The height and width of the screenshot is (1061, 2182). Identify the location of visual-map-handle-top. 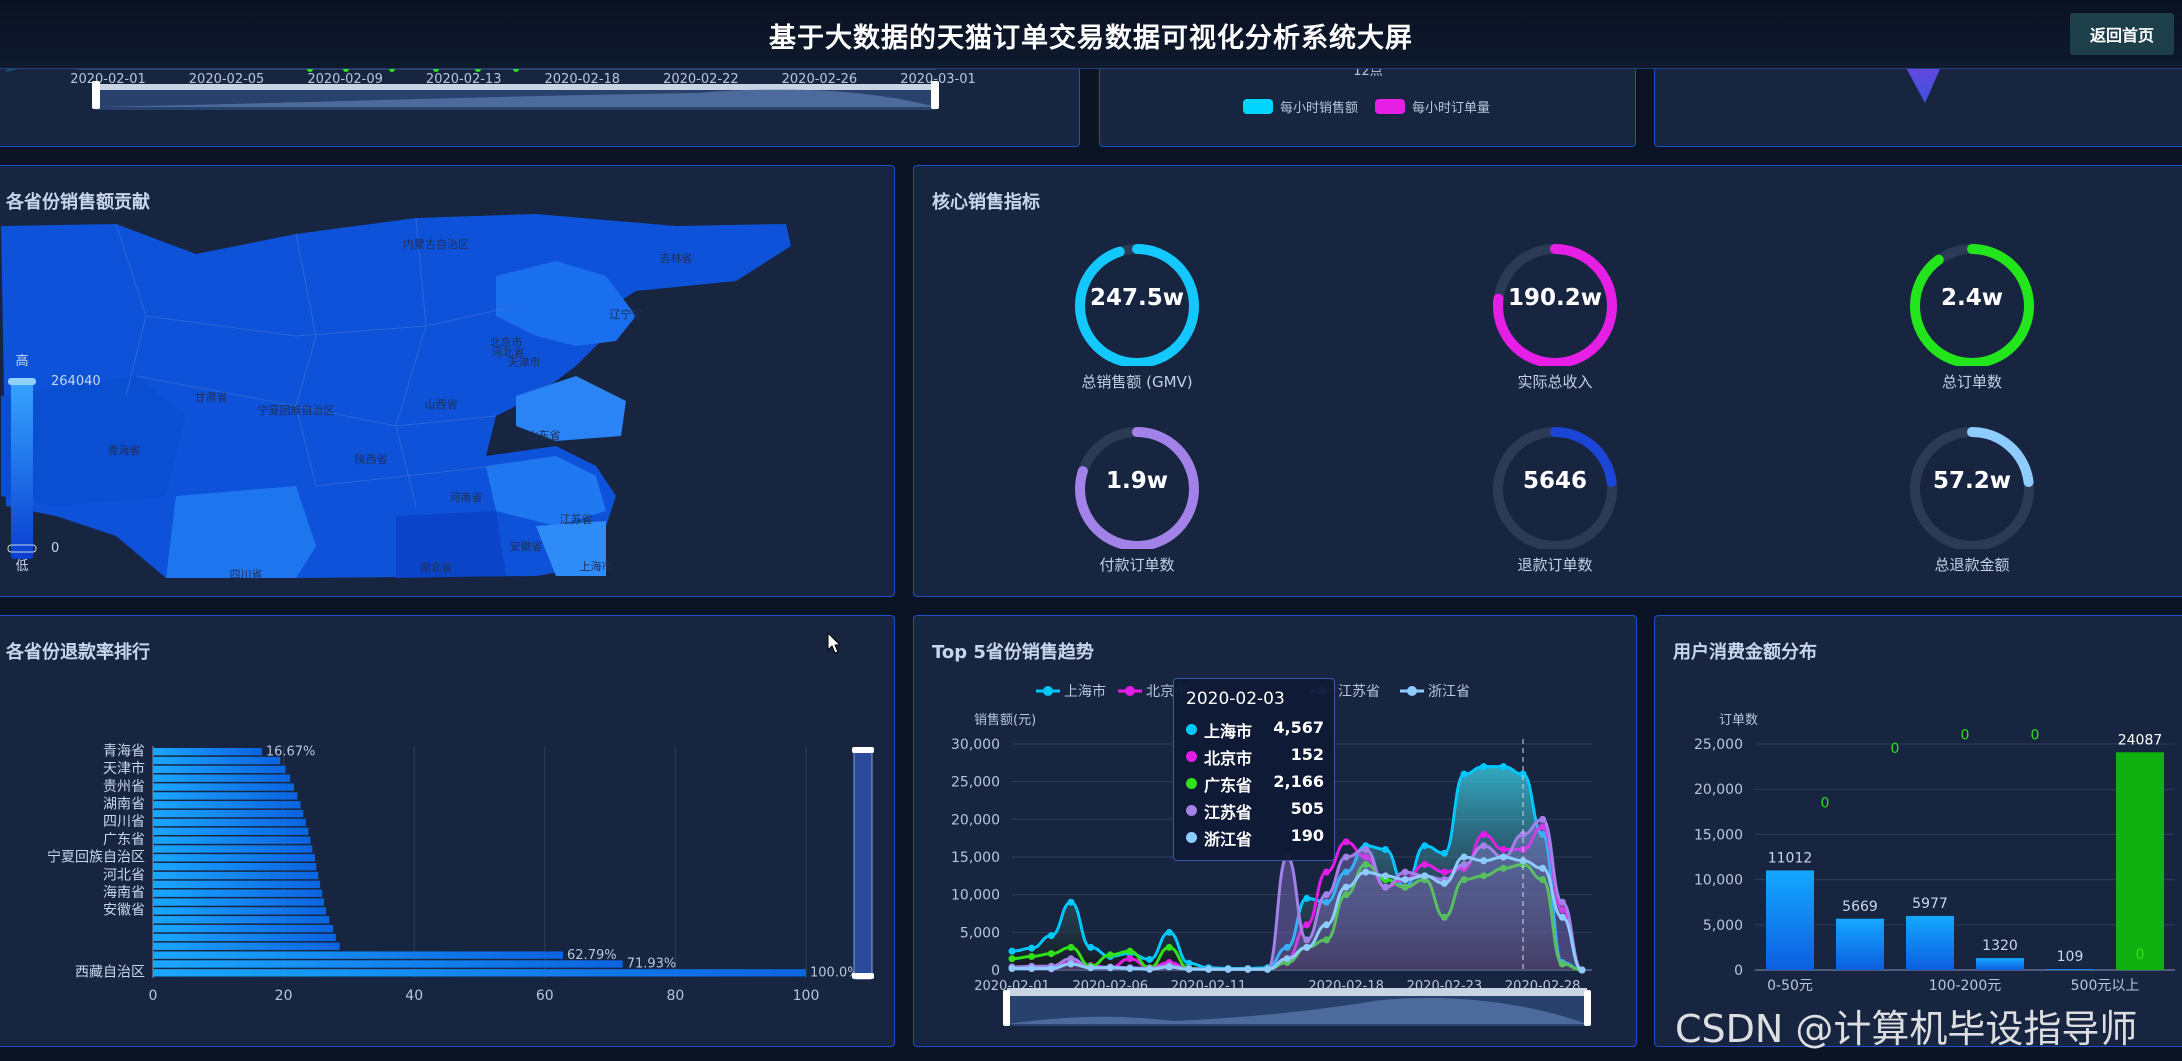
(22, 381).